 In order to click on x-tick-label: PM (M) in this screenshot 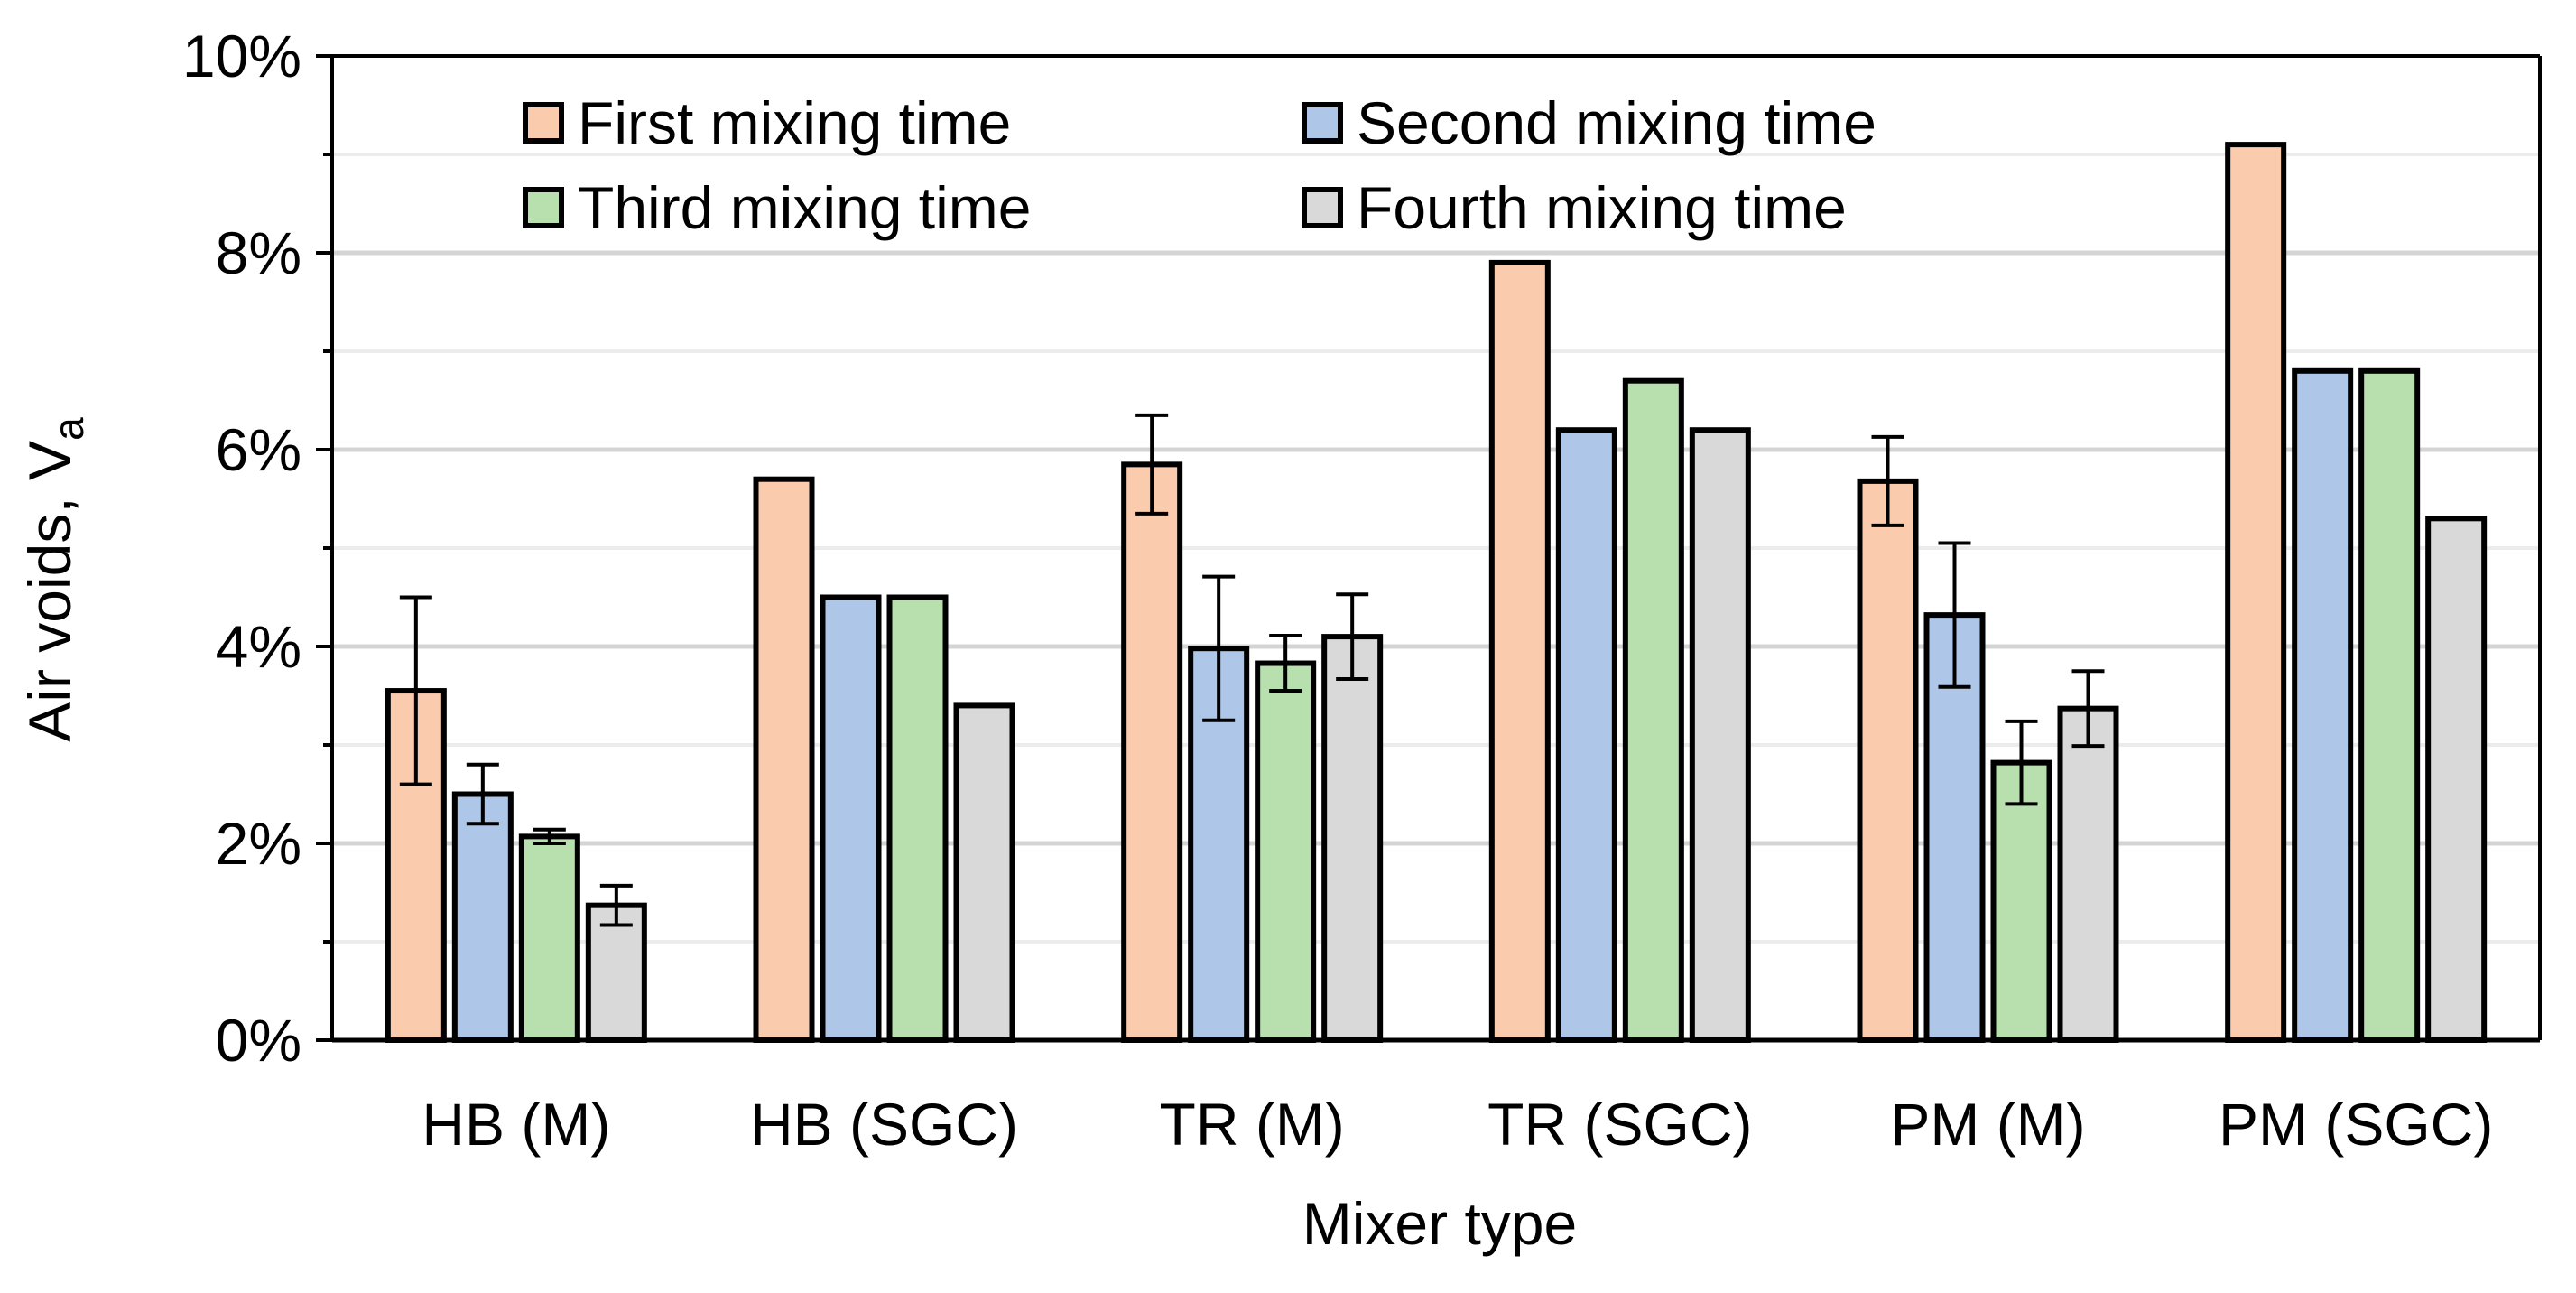, I will do `click(1988, 1124)`.